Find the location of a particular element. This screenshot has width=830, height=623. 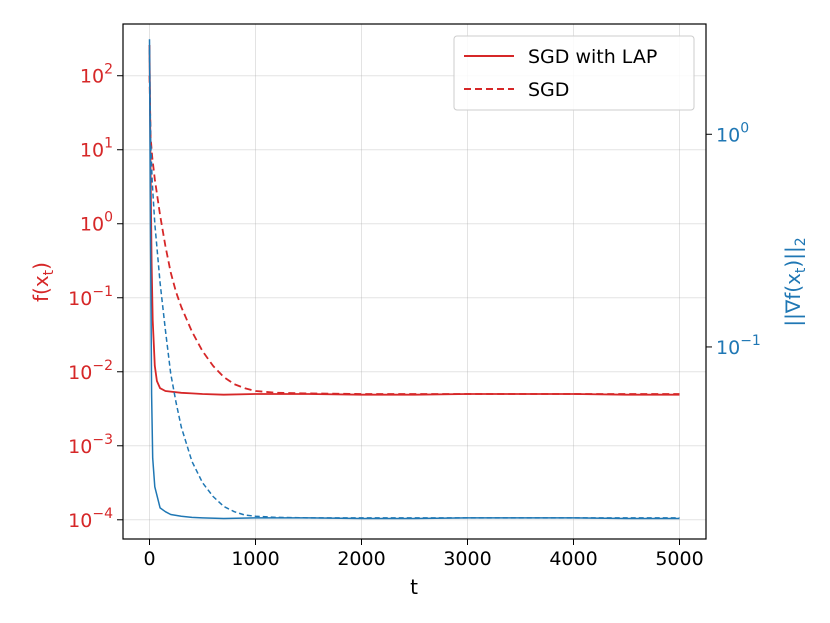

y-right-tick-label: 10⁰ is located at coordinates (732, 133).